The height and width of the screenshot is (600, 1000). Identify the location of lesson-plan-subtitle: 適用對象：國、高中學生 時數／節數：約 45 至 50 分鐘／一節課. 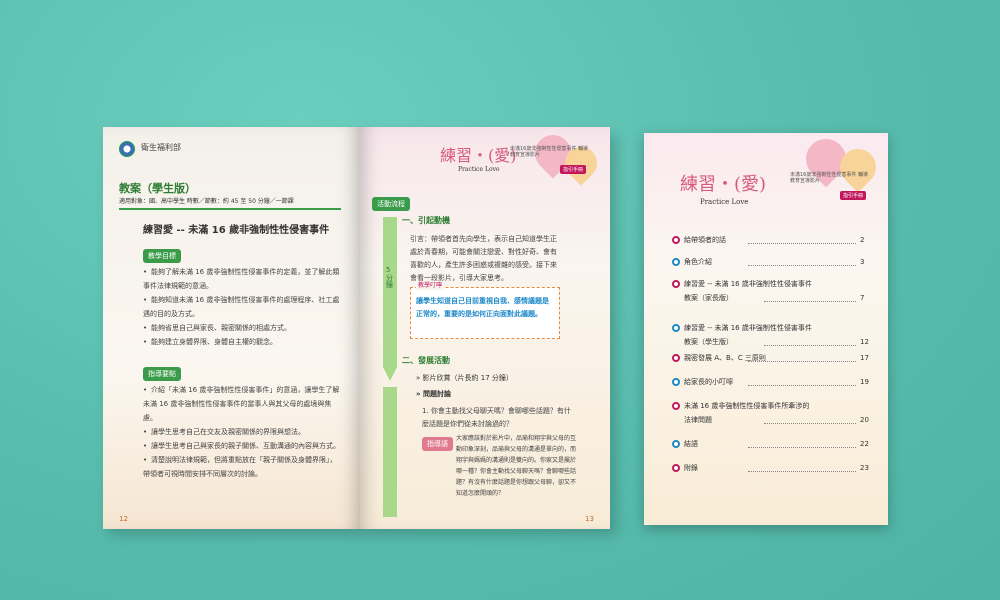
(206, 201).